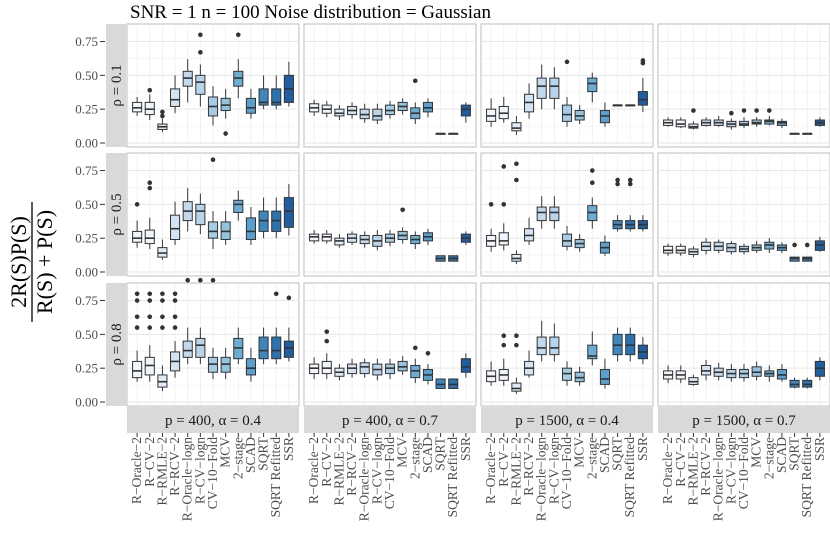 Image resolution: width=830 pixels, height=554 pixels. I want to click on column-strip-label: p = 1500, α = 0.7, so click(744, 421).